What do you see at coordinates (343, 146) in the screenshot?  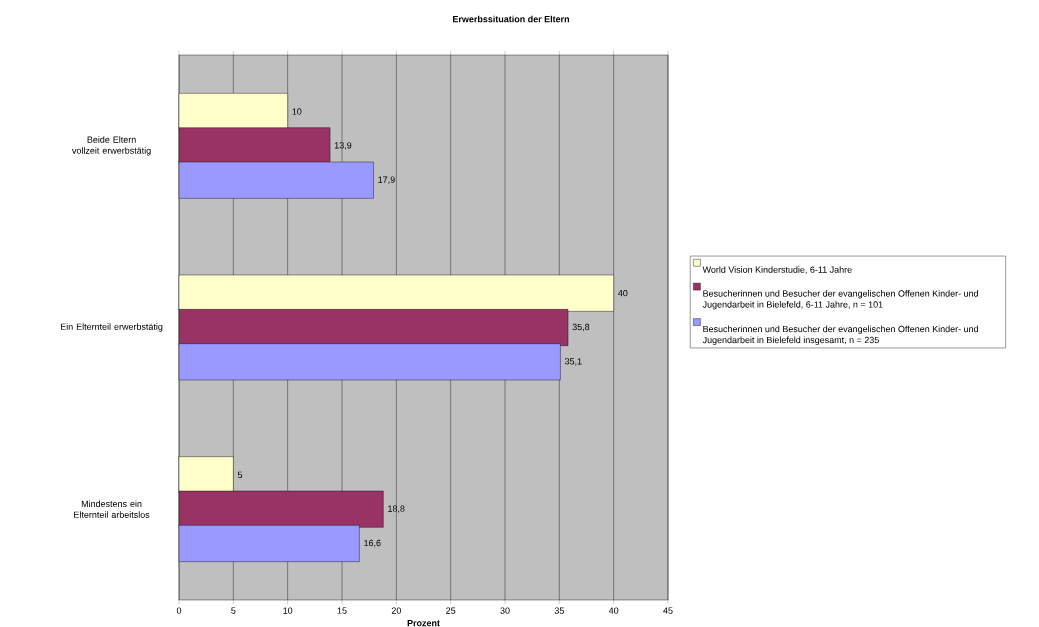 I see `data-label: 13,9` at bounding box center [343, 146].